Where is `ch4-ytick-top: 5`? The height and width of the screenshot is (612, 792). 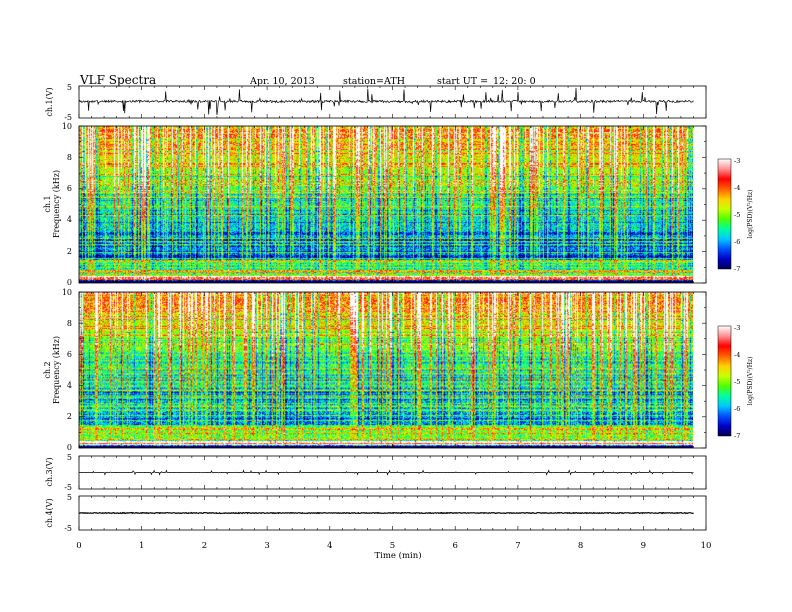
ch4-ytick-top: 5 is located at coordinates (69, 497).